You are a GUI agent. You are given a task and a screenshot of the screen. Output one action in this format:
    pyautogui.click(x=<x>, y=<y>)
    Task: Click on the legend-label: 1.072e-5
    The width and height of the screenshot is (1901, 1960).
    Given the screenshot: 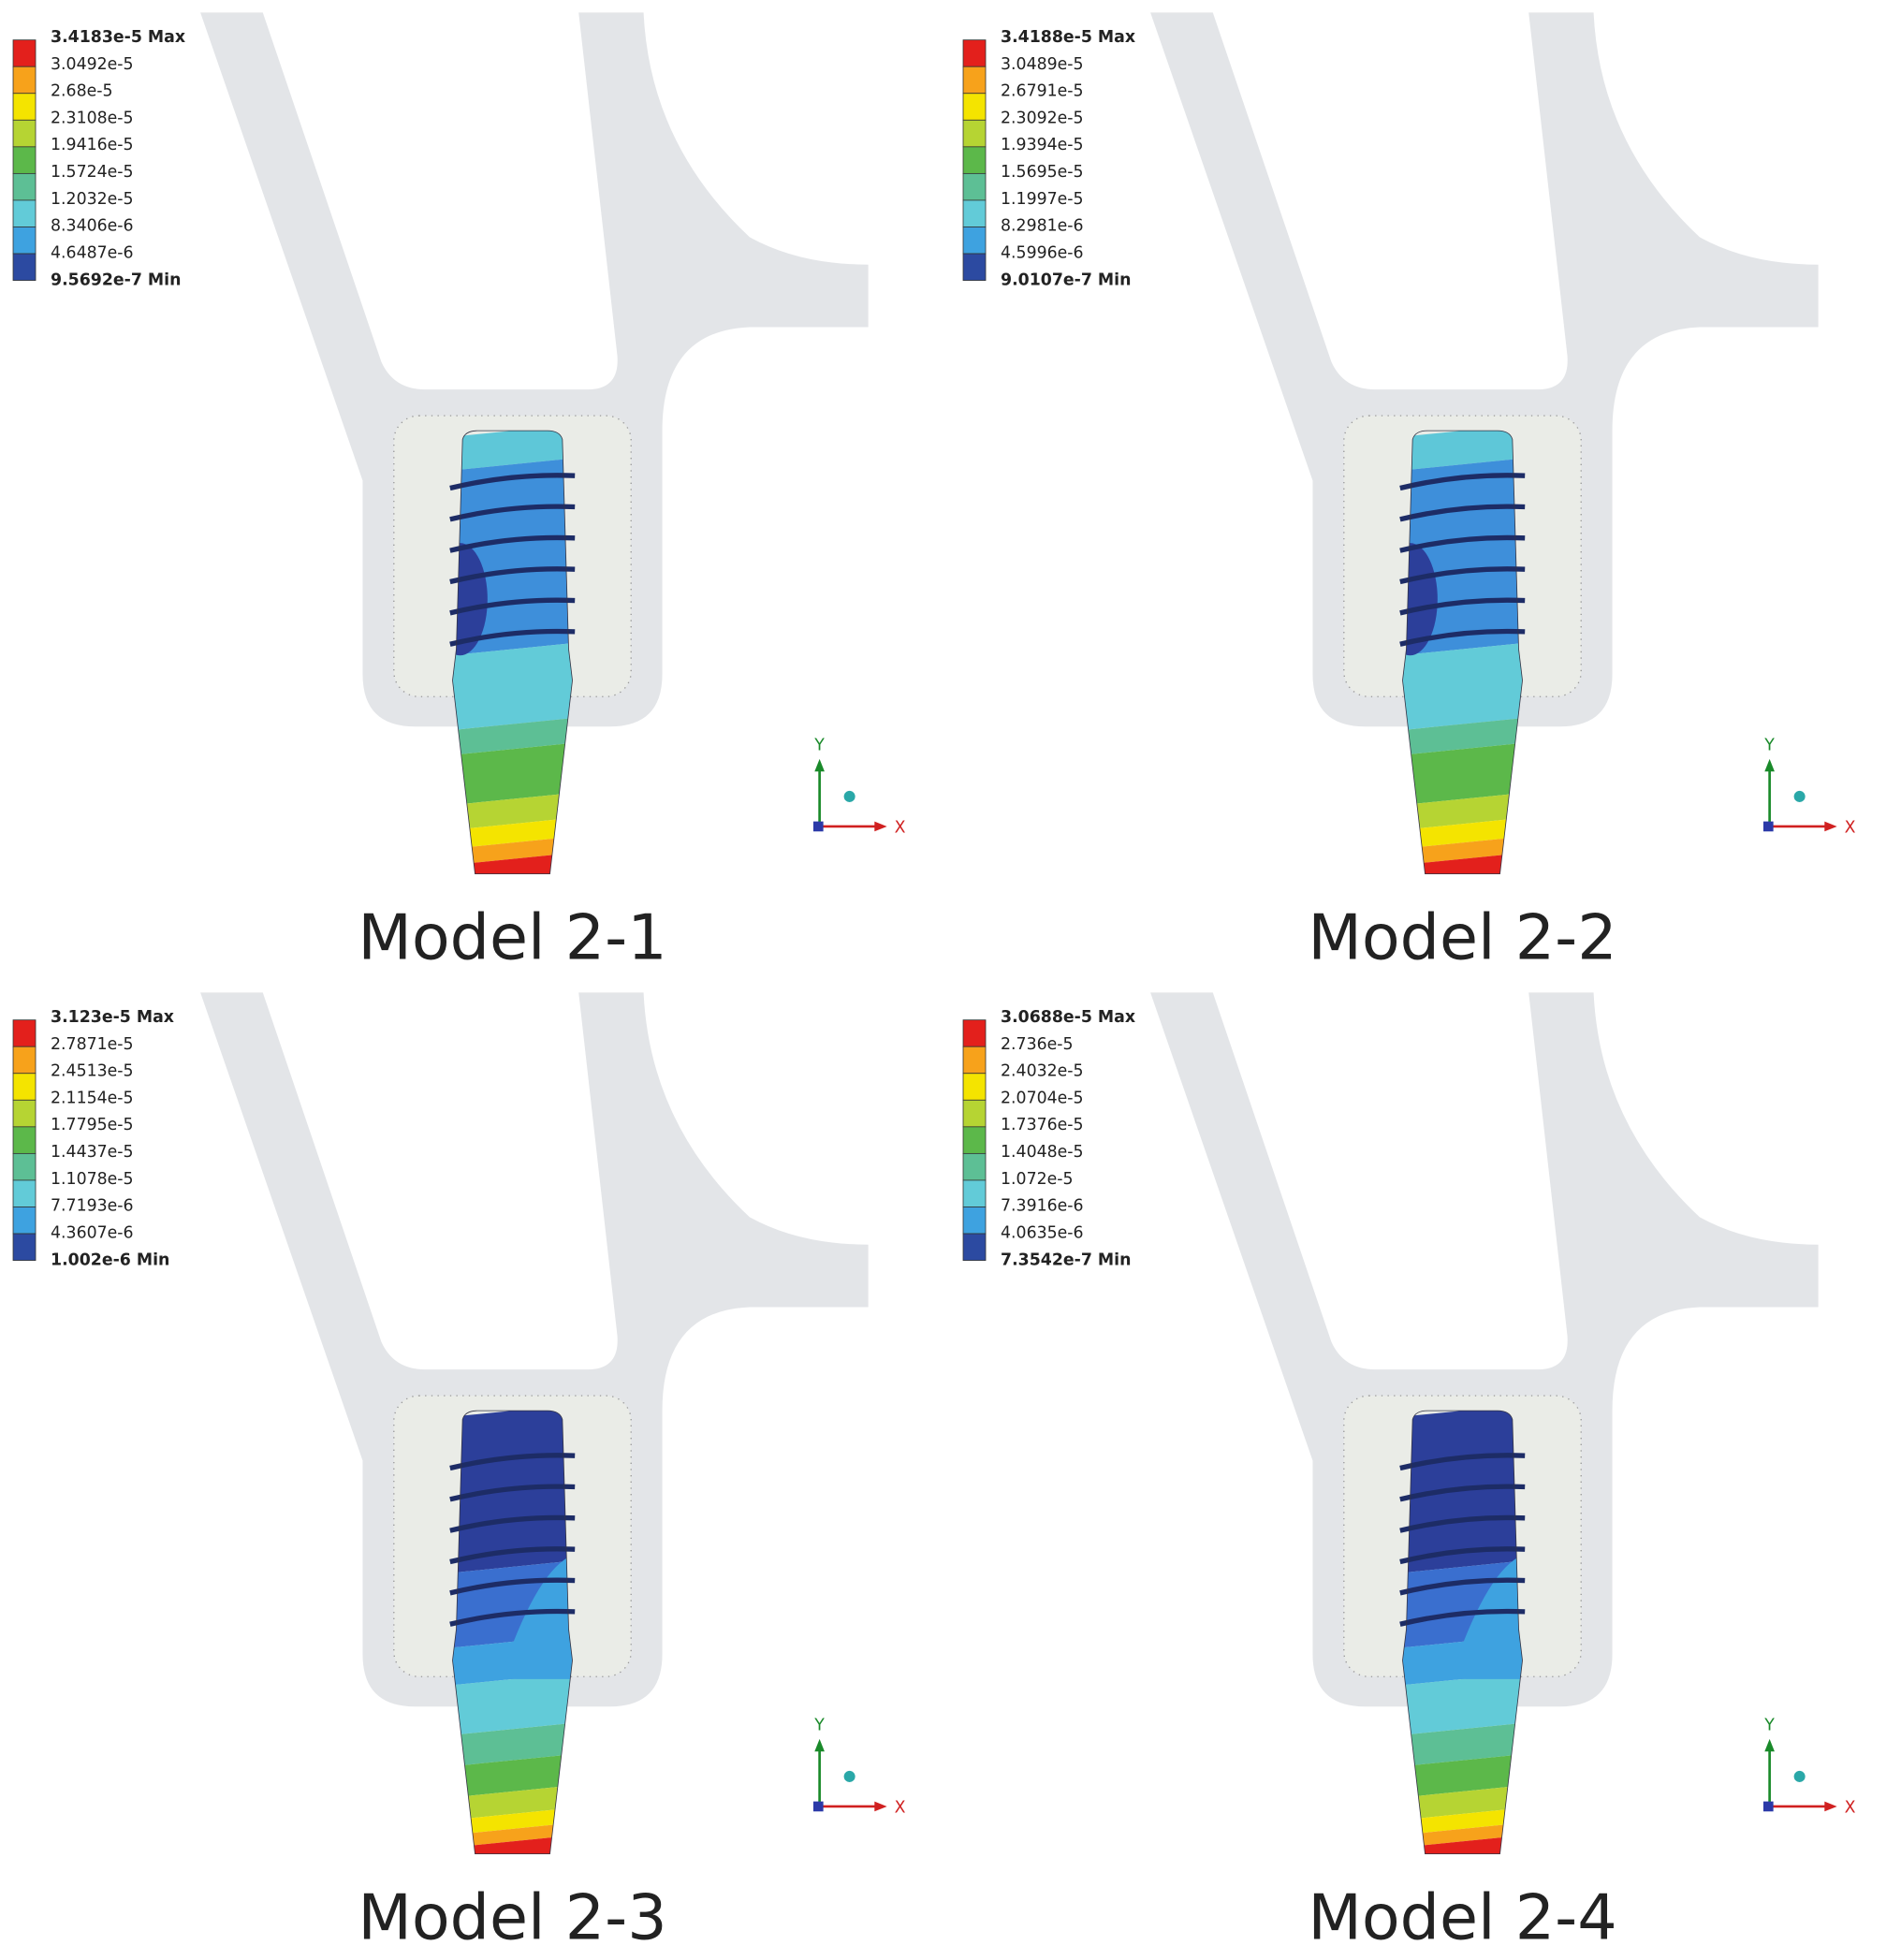 What is the action you would take?
    pyautogui.click(x=1037, y=1179)
    